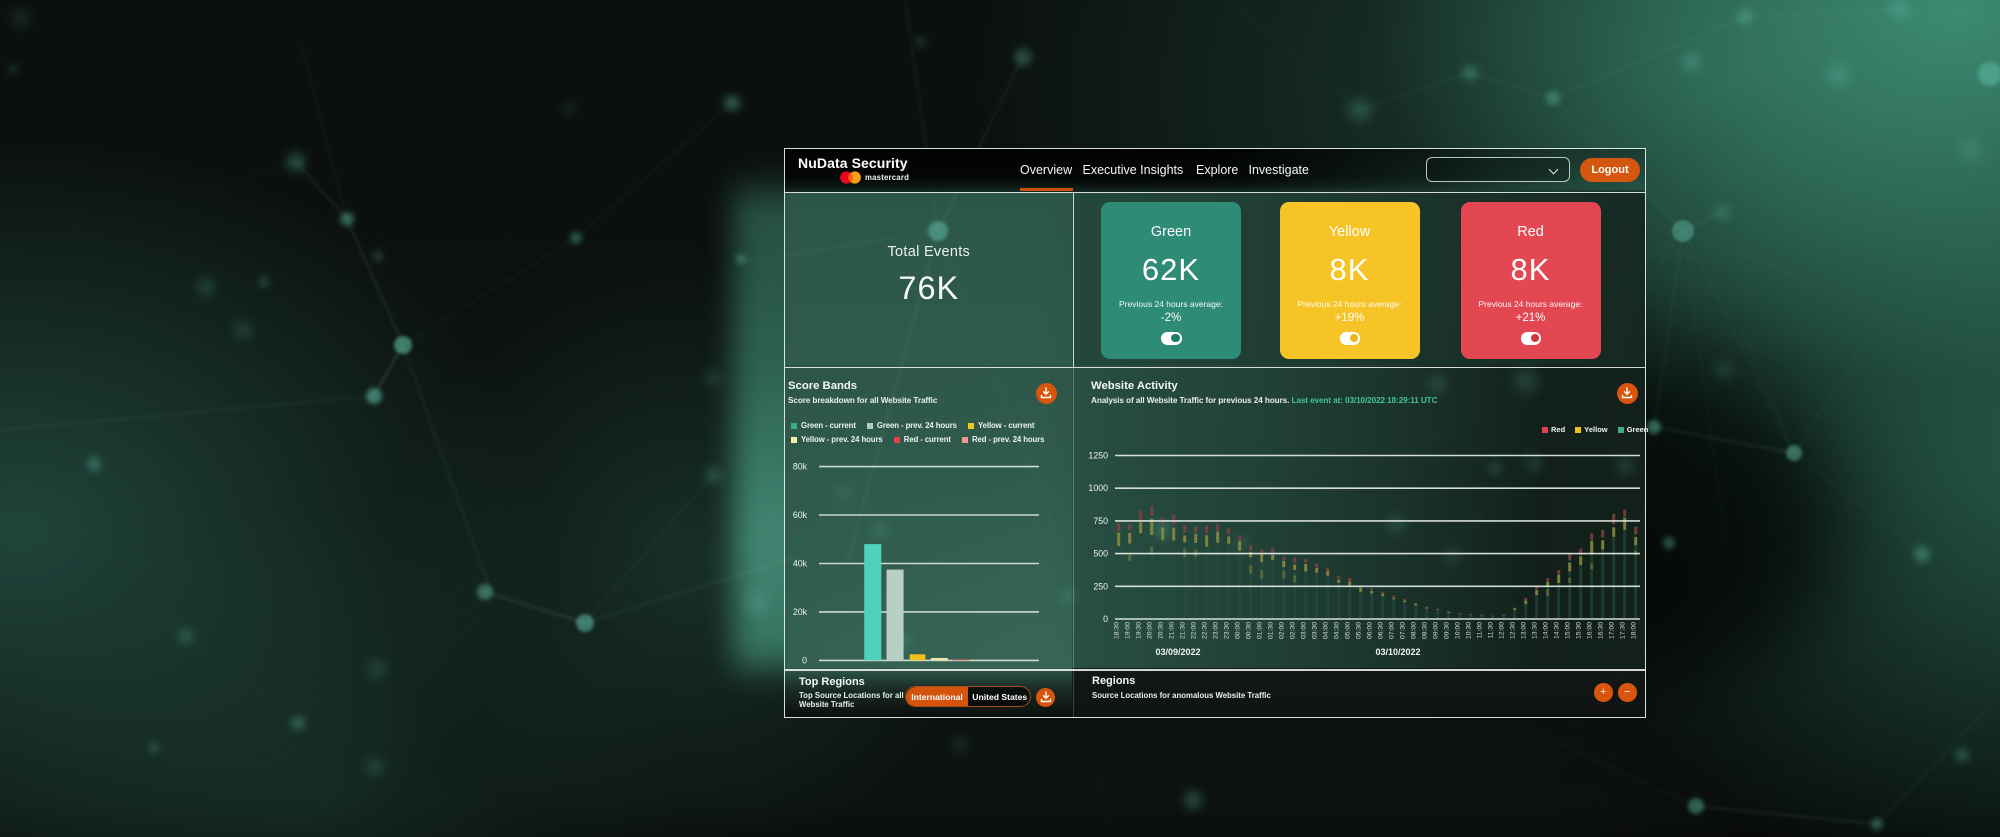 The height and width of the screenshot is (837, 2000). What do you see at coordinates (1535, 630) in the screenshot?
I see `svg-text: 13:30` at bounding box center [1535, 630].